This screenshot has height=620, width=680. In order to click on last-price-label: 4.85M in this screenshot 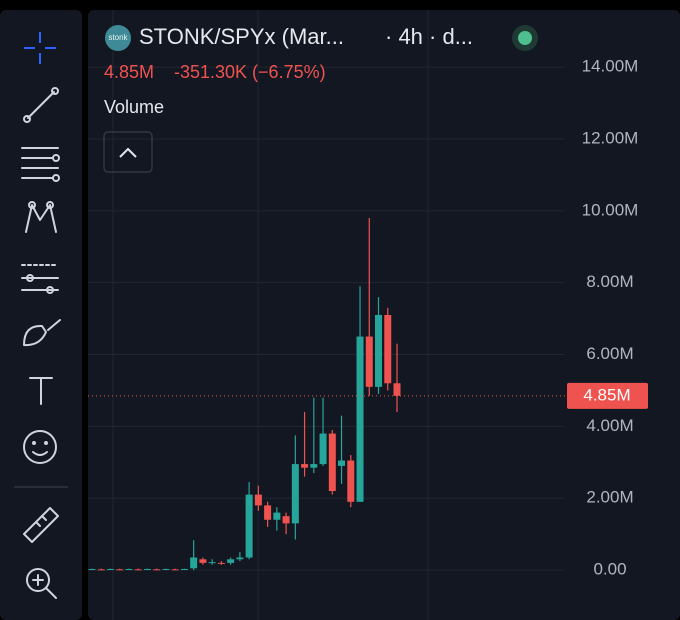, I will do `click(606, 394)`.